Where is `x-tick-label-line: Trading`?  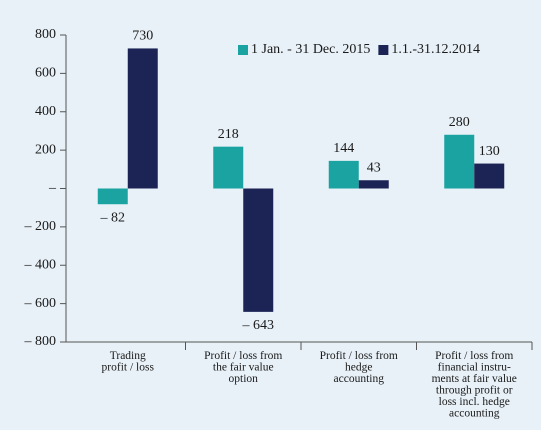
x-tick-label-line: Trading is located at coordinates (128, 356).